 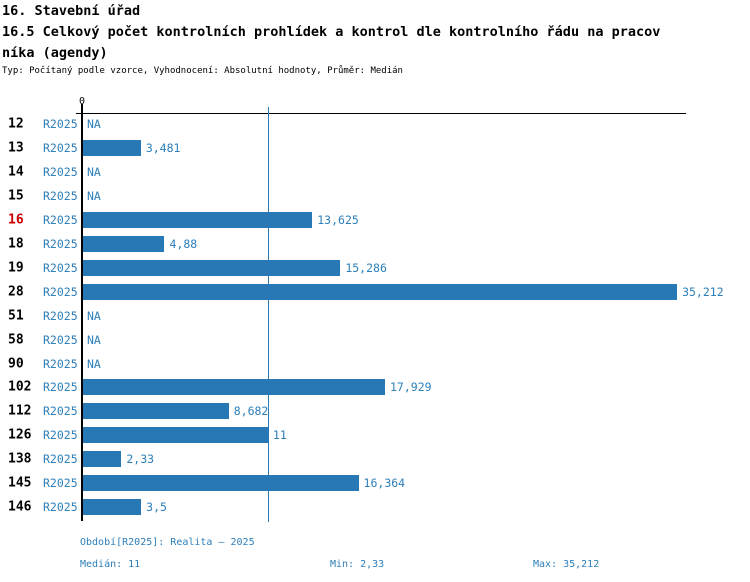 What do you see at coordinates (16, 124) in the screenshot?
I see `row-id-label: 12` at bounding box center [16, 124].